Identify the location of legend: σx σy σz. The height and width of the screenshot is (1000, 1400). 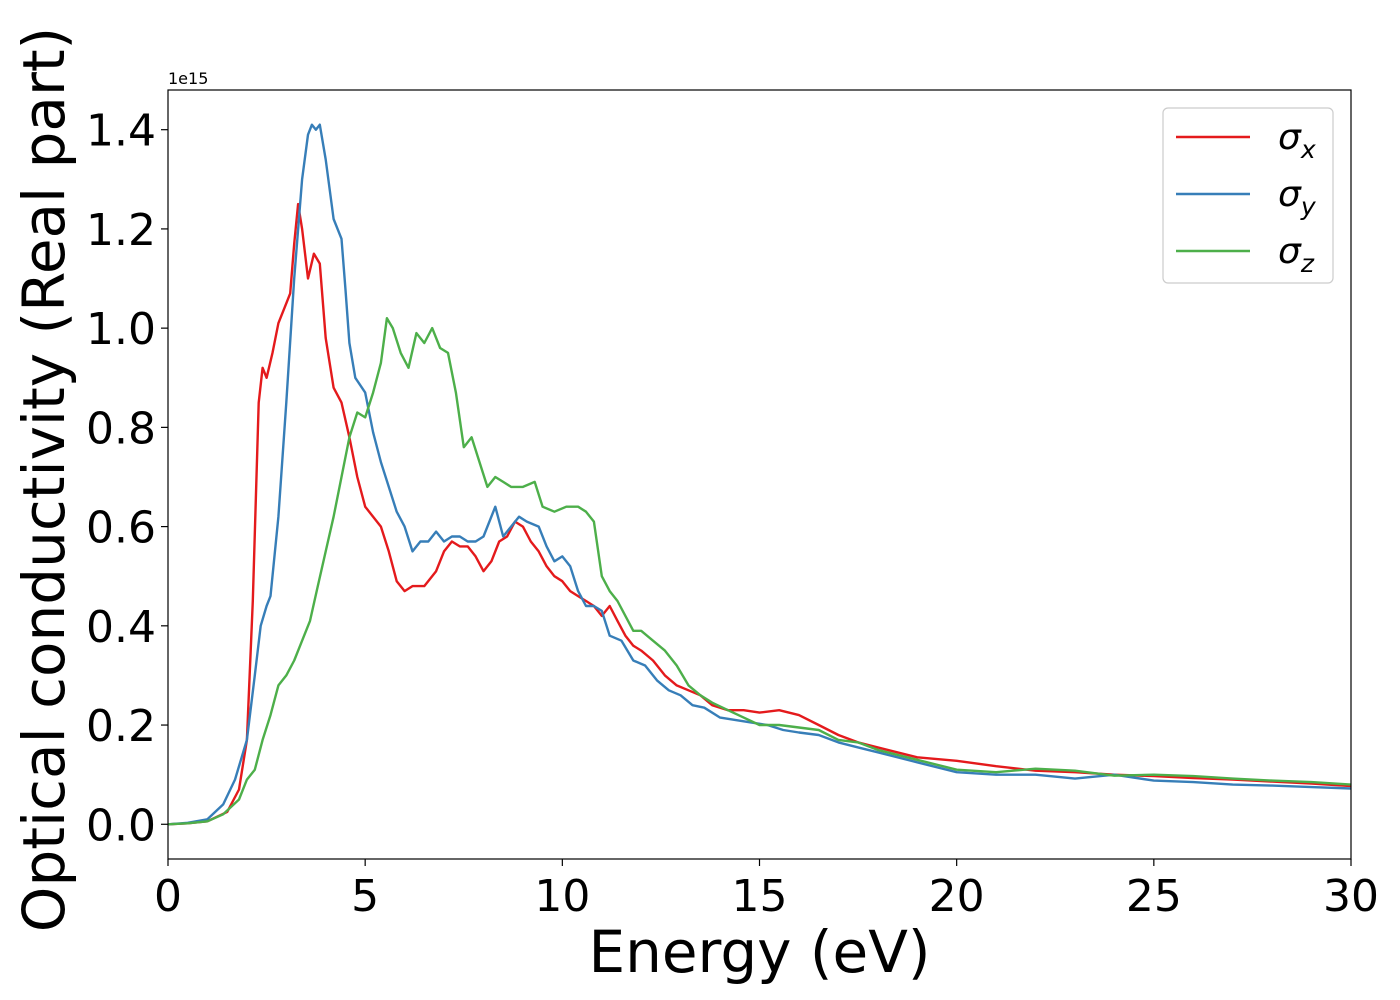
(1248, 195).